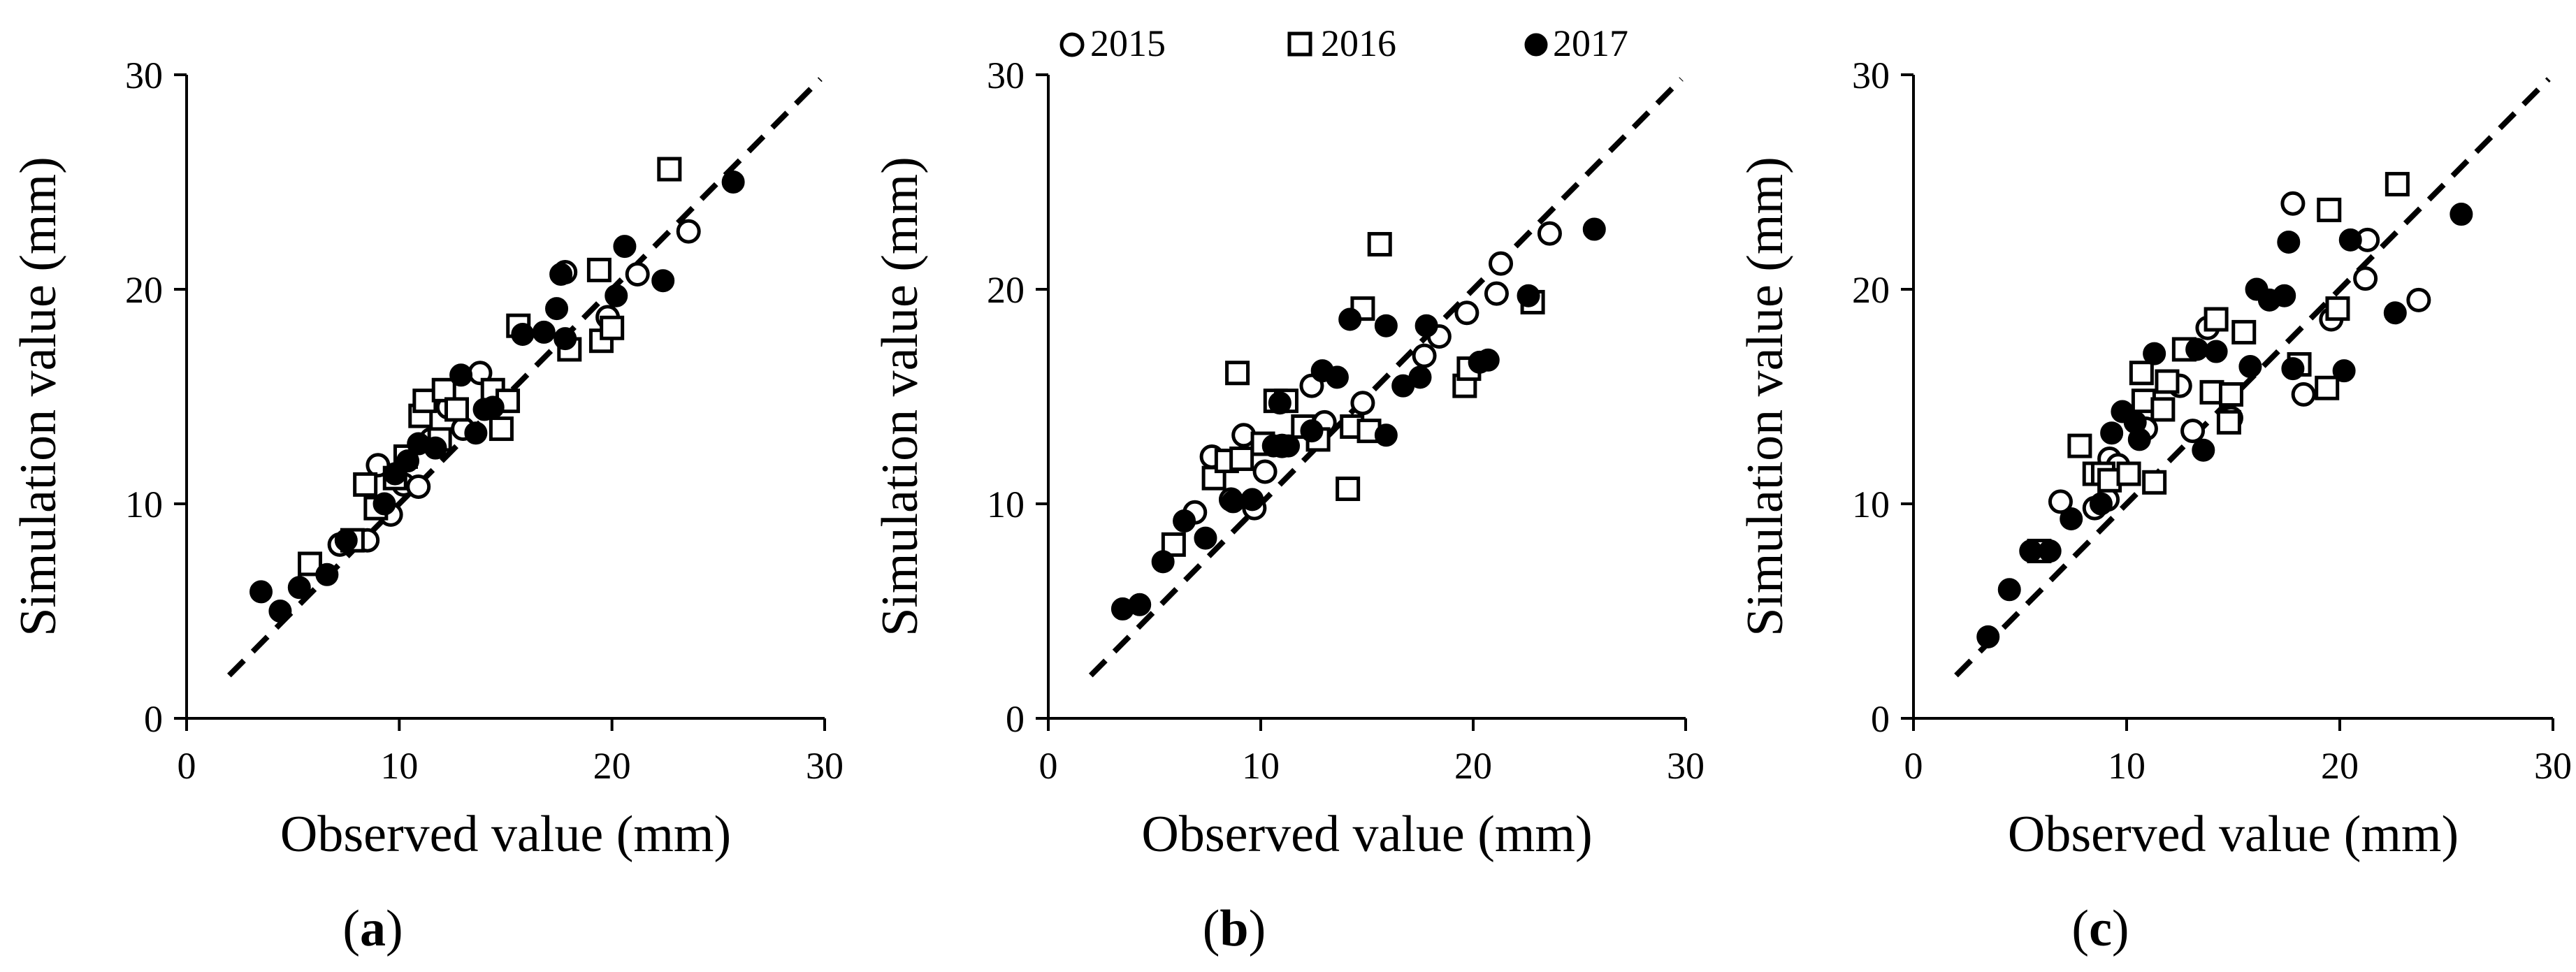  I want to click on panel-label: (a), so click(373, 929).